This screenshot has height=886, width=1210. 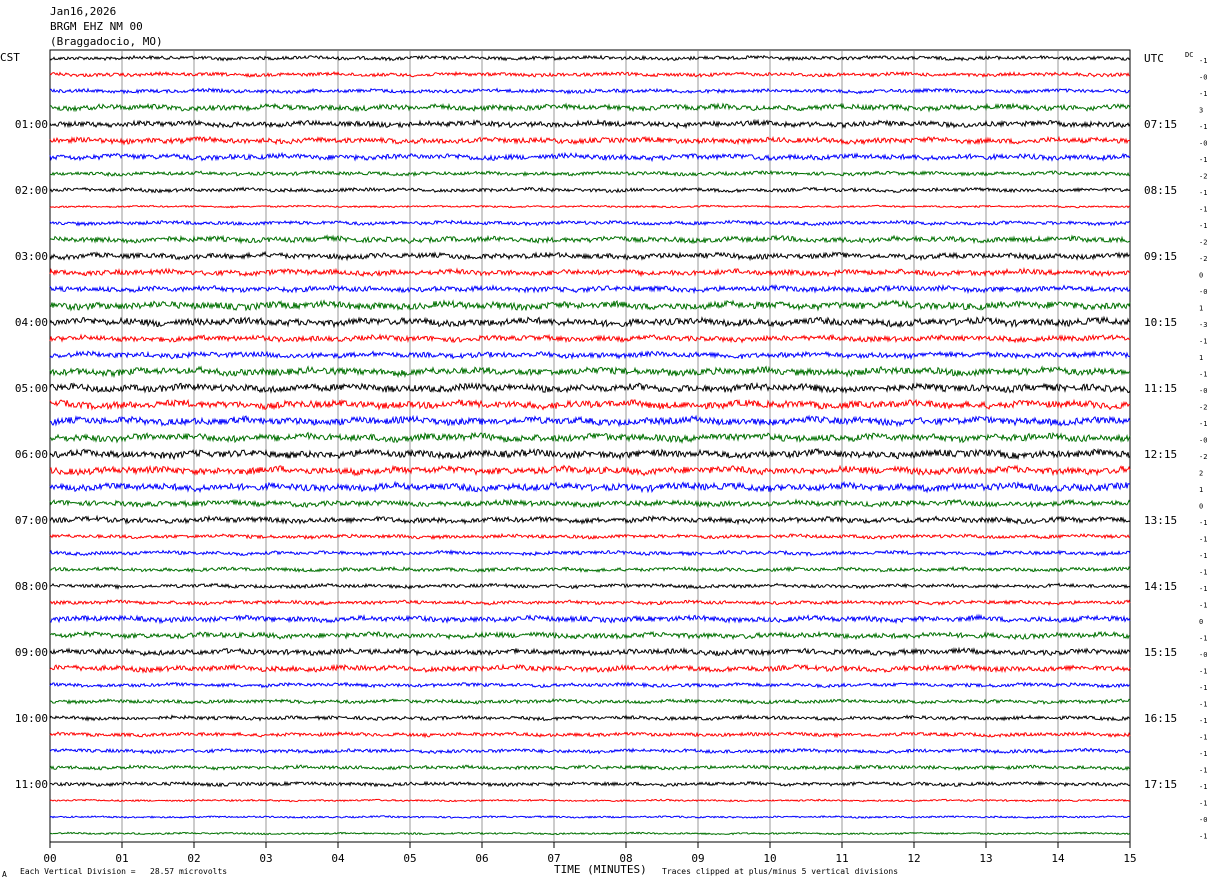 What do you see at coordinates (83, 11) in the screenshot?
I see `header-date: Jan16,2026` at bounding box center [83, 11].